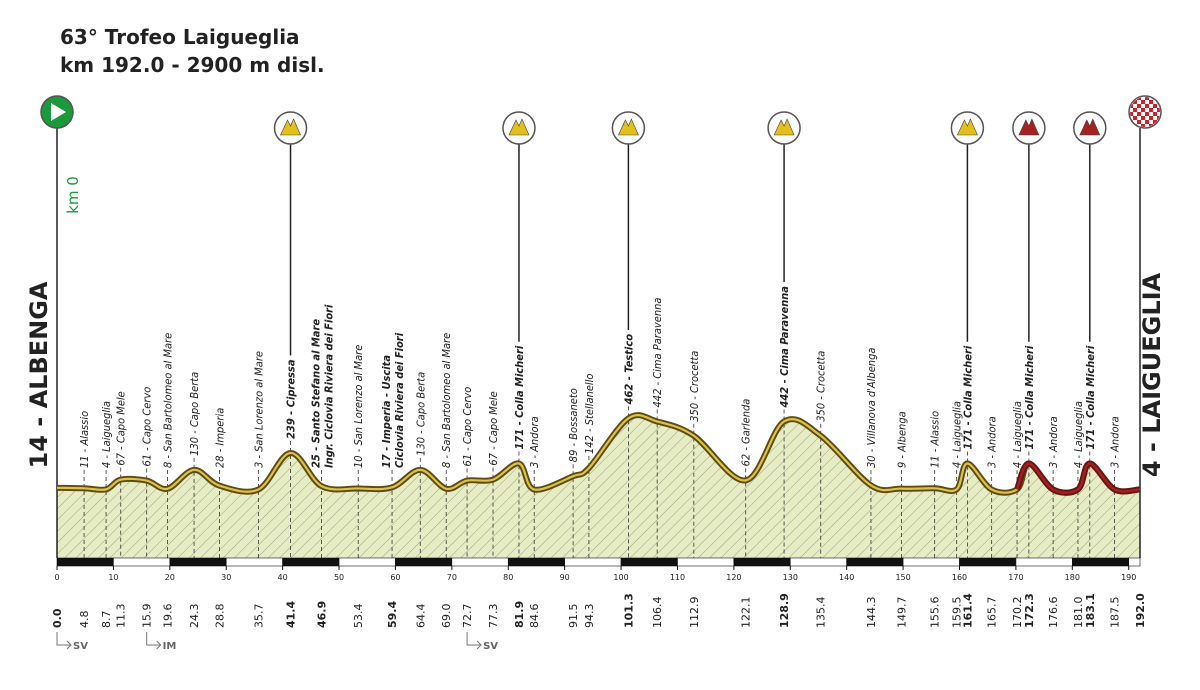 Image resolution: width=1200 pixels, height=690 pixels. I want to click on finish-label: 4 - LAIGUEGLIA, so click(1152, 374).